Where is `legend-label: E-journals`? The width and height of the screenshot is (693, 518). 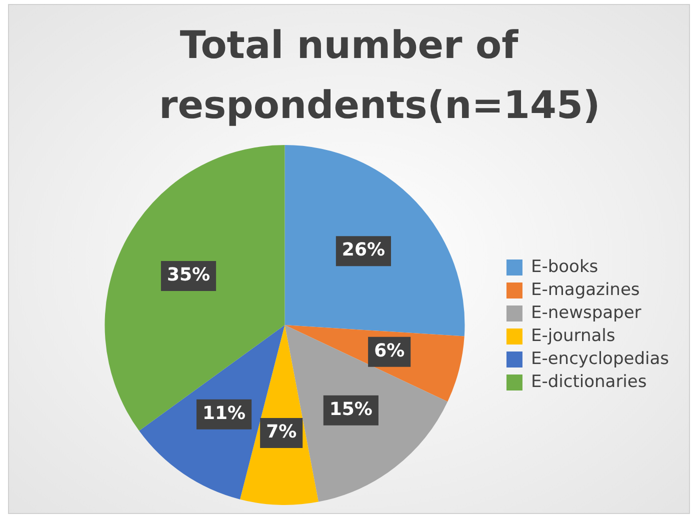
legend-label: E-journals is located at coordinates (573, 336).